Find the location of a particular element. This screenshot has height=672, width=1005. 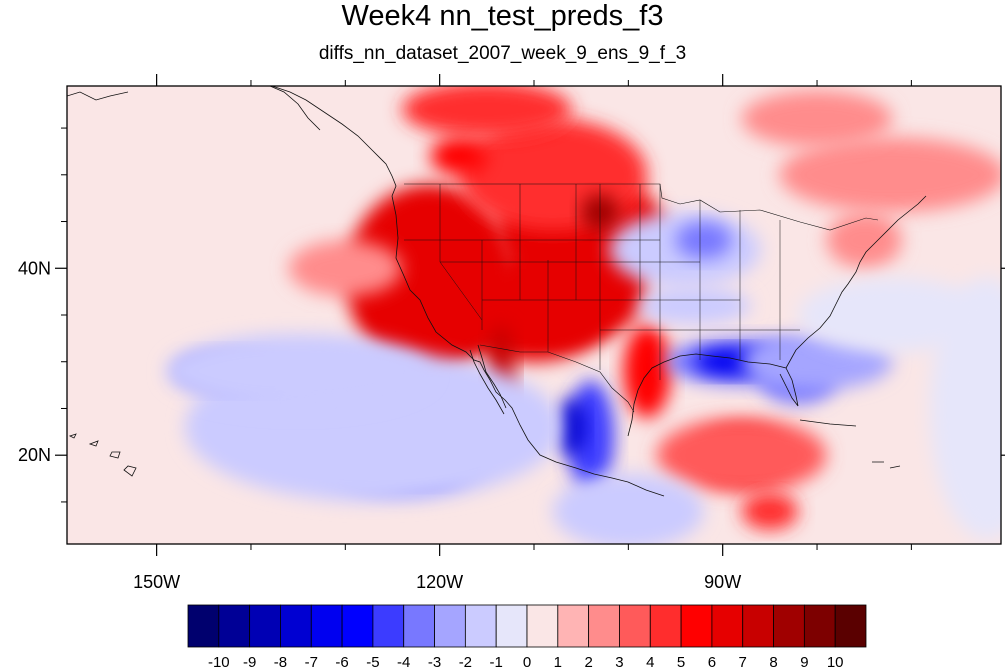

plot-subtitle: diffs_nn_dataset_2007_week_9_ens_9_f_3 is located at coordinates (502, 53).